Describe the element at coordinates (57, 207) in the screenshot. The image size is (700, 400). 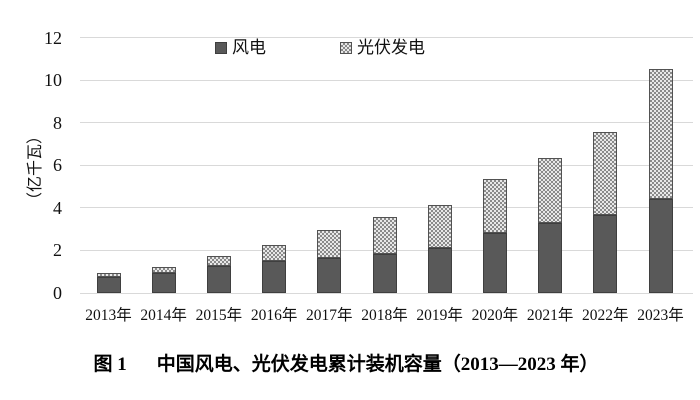
I see `y-tick-label-4: 4` at that location.